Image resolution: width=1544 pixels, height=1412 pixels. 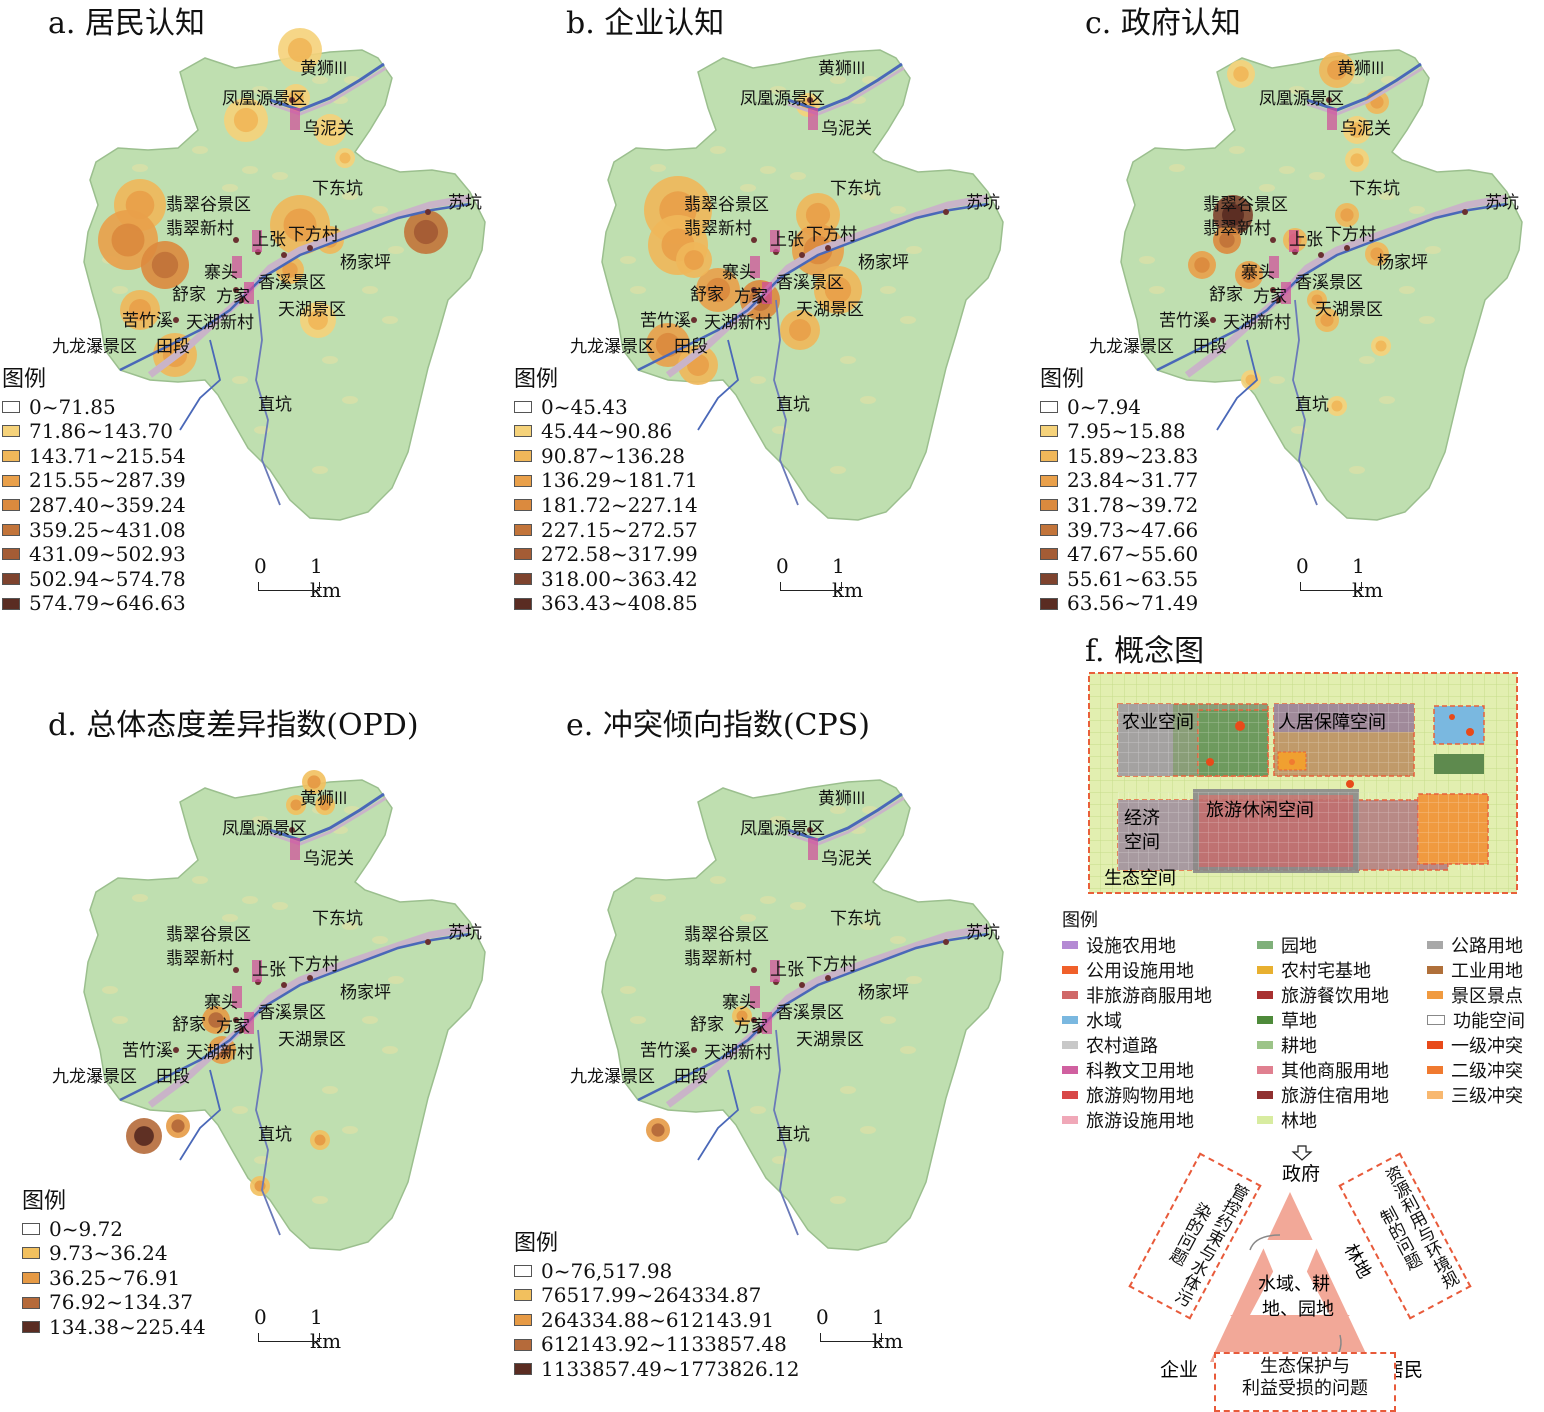 What do you see at coordinates (1485, 995) in the screenshot?
I see `f-legend-item: 景区景点` at bounding box center [1485, 995].